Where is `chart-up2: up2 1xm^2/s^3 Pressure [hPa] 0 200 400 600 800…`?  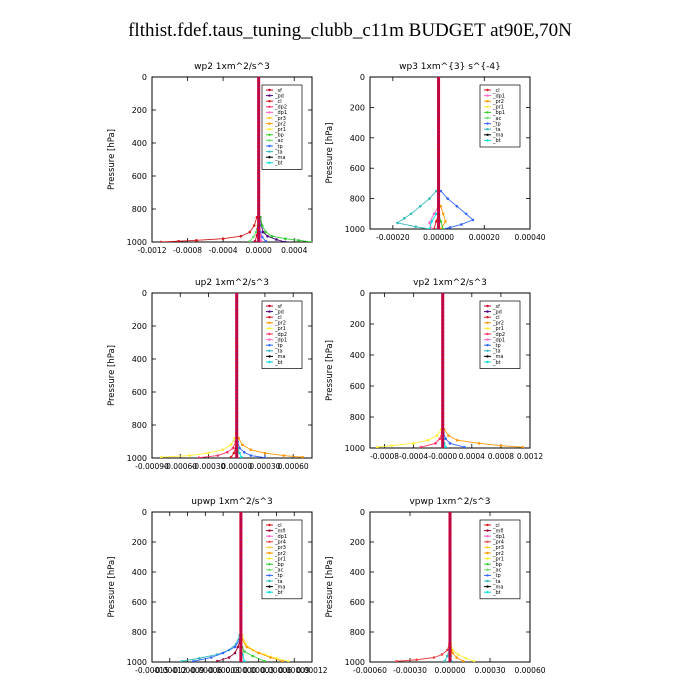 chart-up2: up2 1xm^2/s^3 Pressure [hPa] 0 200 400 600 800… is located at coordinates (210, 374).